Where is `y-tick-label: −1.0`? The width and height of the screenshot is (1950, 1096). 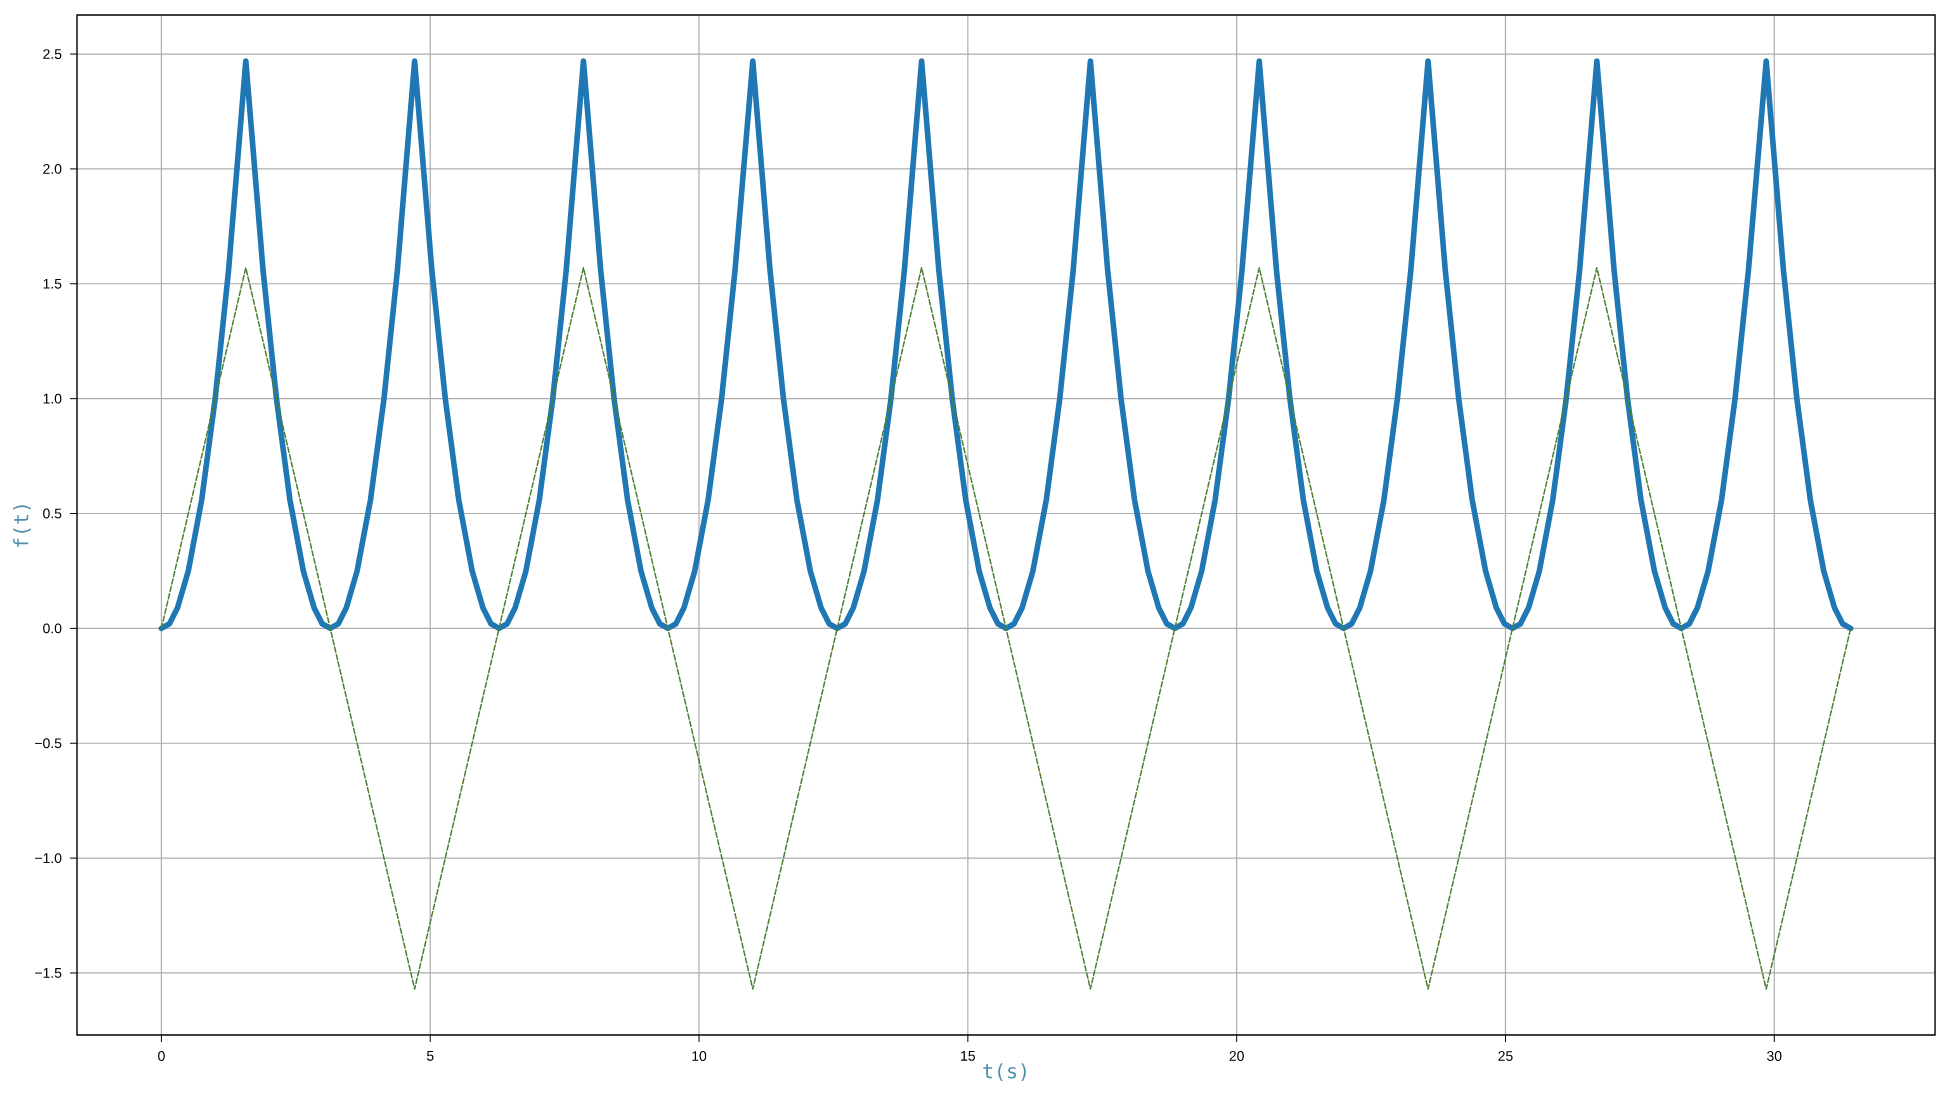 y-tick-label: −1.0 is located at coordinates (48, 858).